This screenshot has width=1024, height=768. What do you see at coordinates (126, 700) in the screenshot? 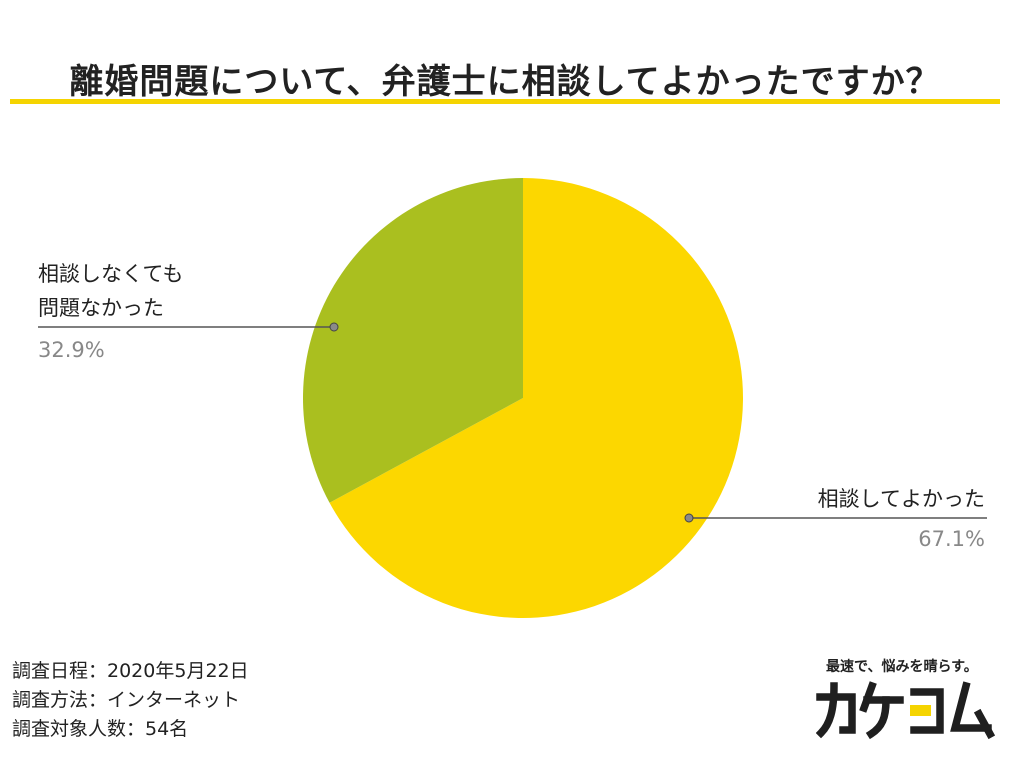
I see `survey-method: 調査方法：インターネット` at bounding box center [126, 700].